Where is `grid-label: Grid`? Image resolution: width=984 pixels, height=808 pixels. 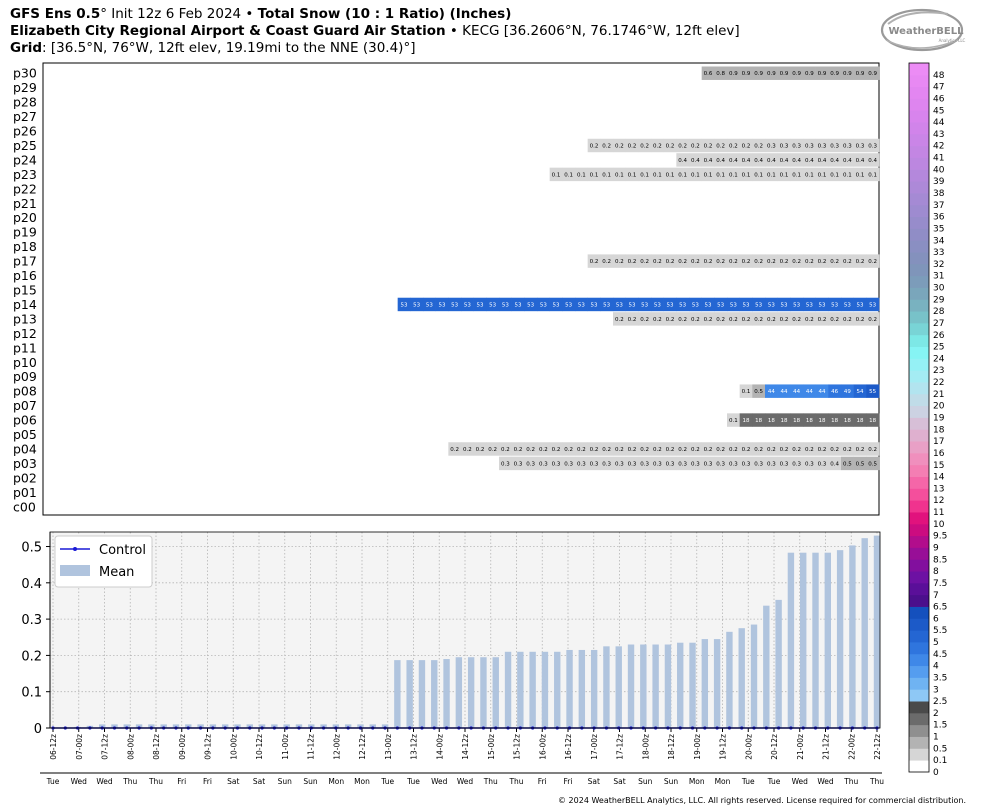
grid-label: Grid is located at coordinates (26, 48).